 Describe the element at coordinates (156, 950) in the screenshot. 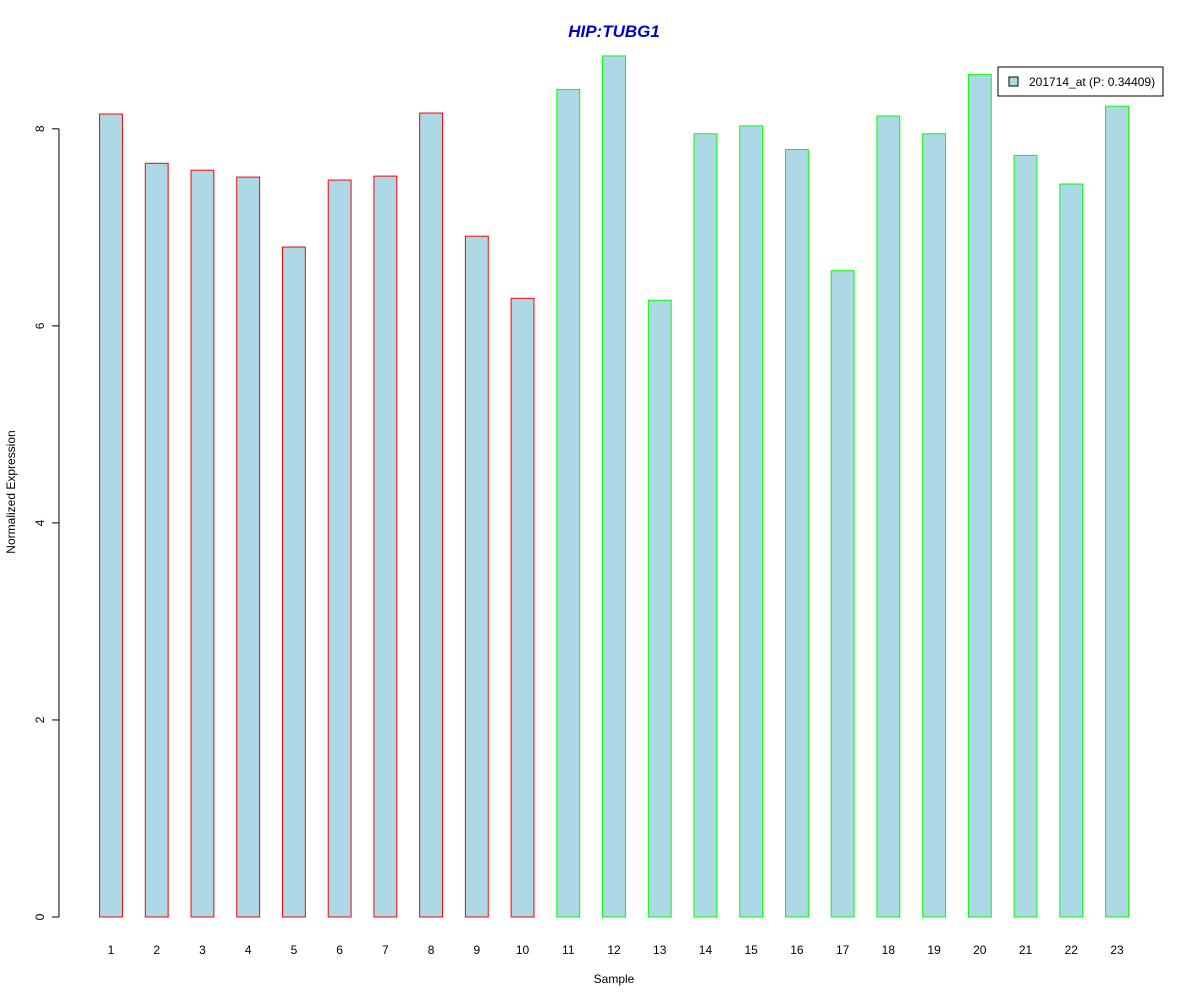

I see `x-tick-label: 2` at that location.